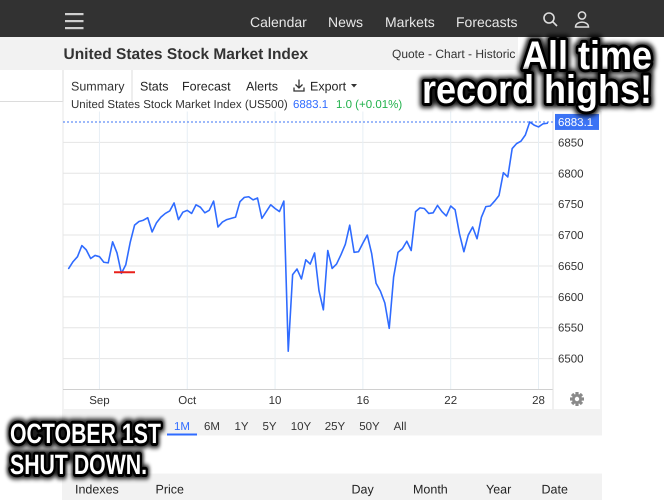 This screenshot has height=500, width=664. What do you see at coordinates (301, 427) in the screenshot?
I see `text: 10Y` at bounding box center [301, 427].